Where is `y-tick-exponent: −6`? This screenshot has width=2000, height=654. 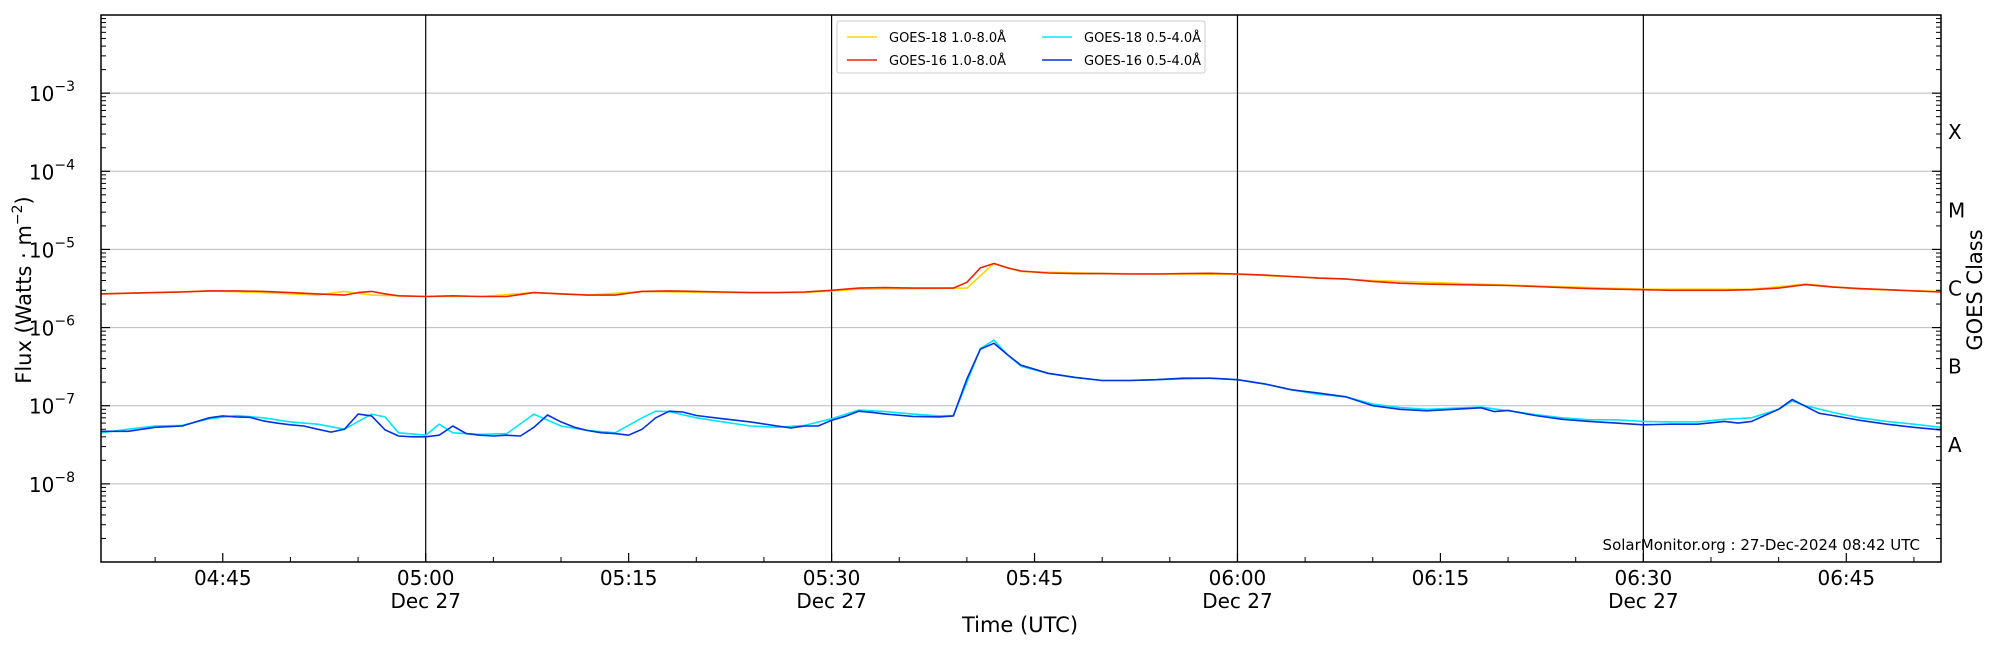 y-tick-exponent: −6 is located at coordinates (64, 322).